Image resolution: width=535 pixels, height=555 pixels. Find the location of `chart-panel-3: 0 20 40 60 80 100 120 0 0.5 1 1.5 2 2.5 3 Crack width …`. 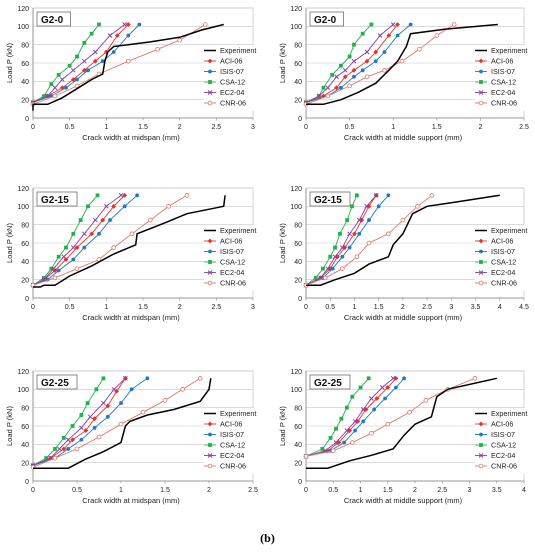

chart-panel-3: 0 20 40 60 80 100 120 0 0.5 1 1.5 2 2.5 3 Crack width … is located at coordinates (130, 254).